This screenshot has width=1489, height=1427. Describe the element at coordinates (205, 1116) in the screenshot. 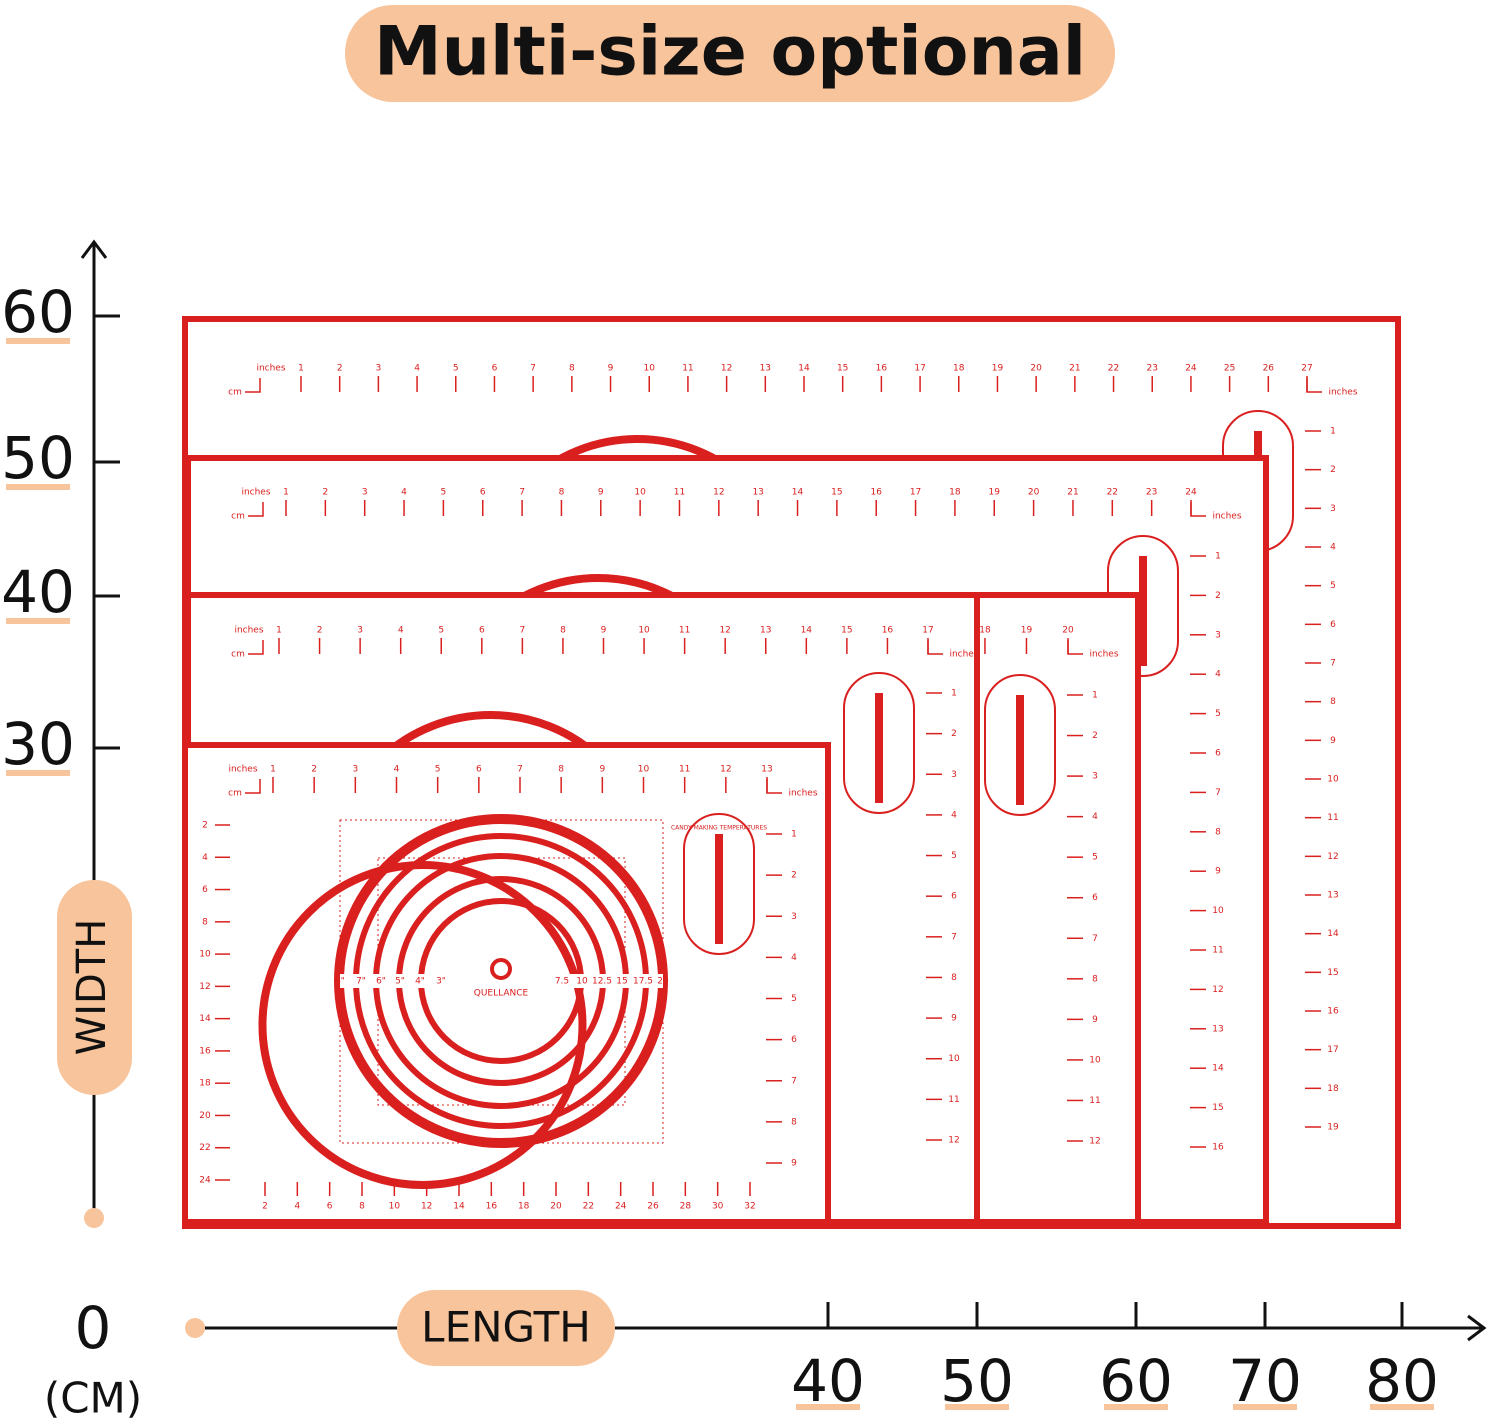

I see `ruler-label: 20` at that location.